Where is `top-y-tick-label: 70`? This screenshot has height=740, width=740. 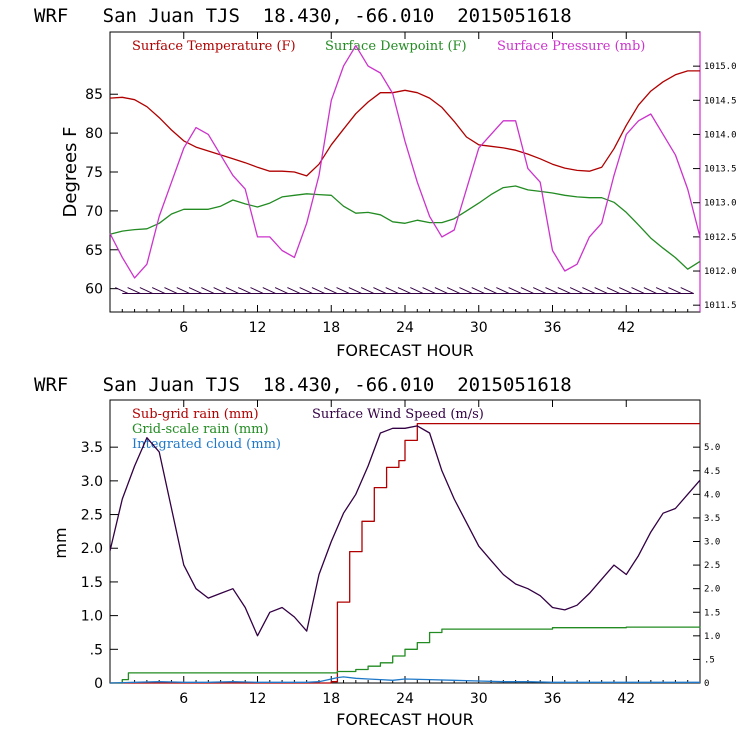
top-y-tick-label: 70 is located at coordinates (94, 212).